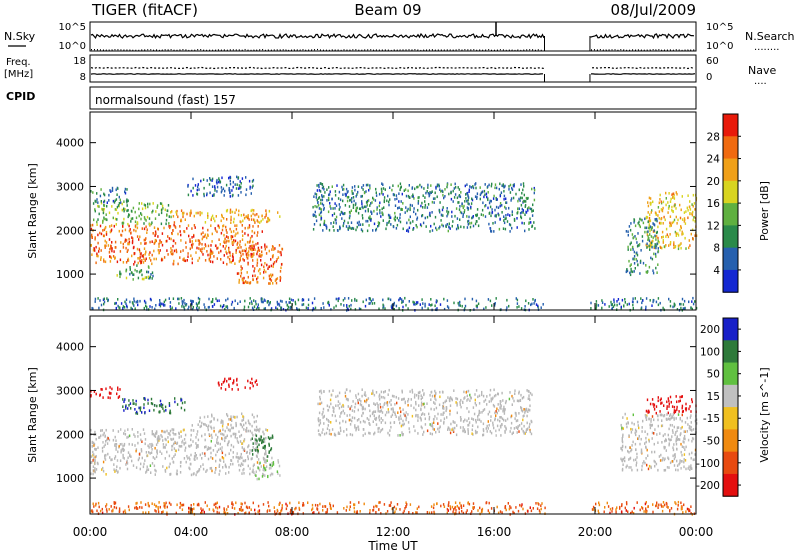 This screenshot has height=554, width=800. I want to click on colorbar-segment, so click(730, 192).